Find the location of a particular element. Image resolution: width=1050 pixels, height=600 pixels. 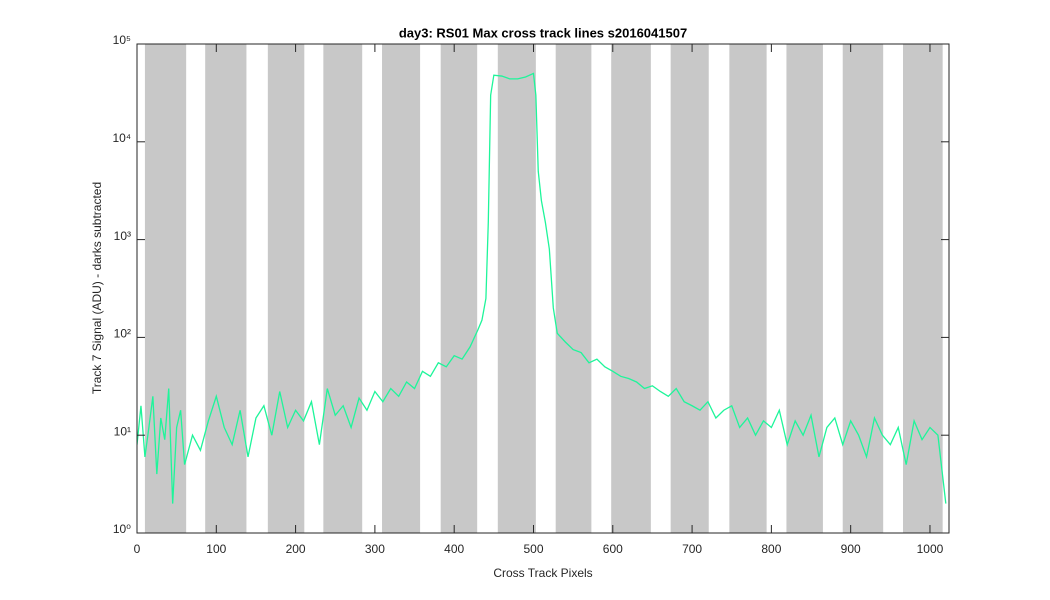

y-tick-label: 10⁴ is located at coordinates (121, 138).